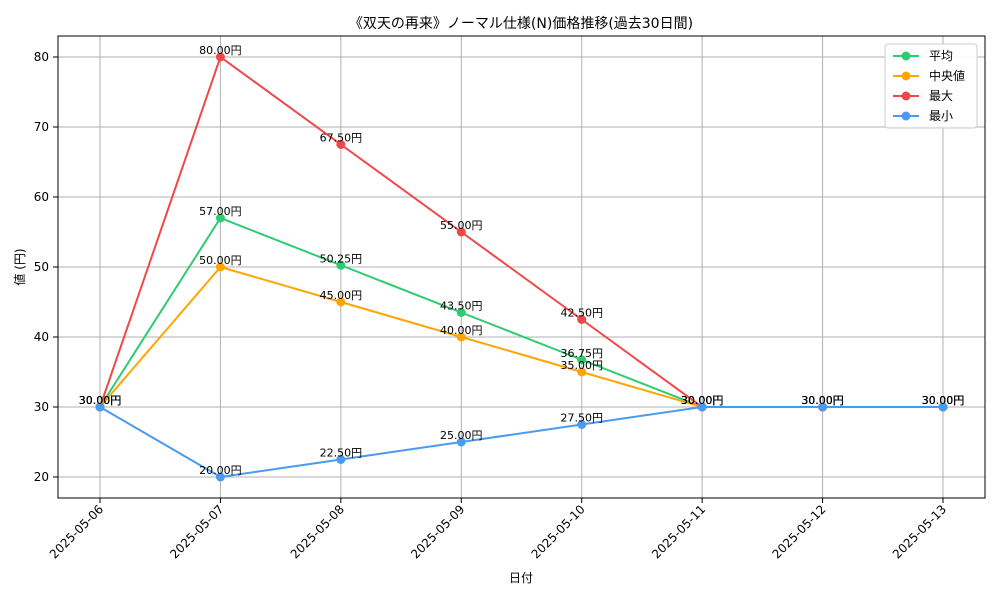 The image size is (1000, 600). What do you see at coordinates (581, 365) in the screenshot?
I see `data-label: 35.00円` at bounding box center [581, 365].